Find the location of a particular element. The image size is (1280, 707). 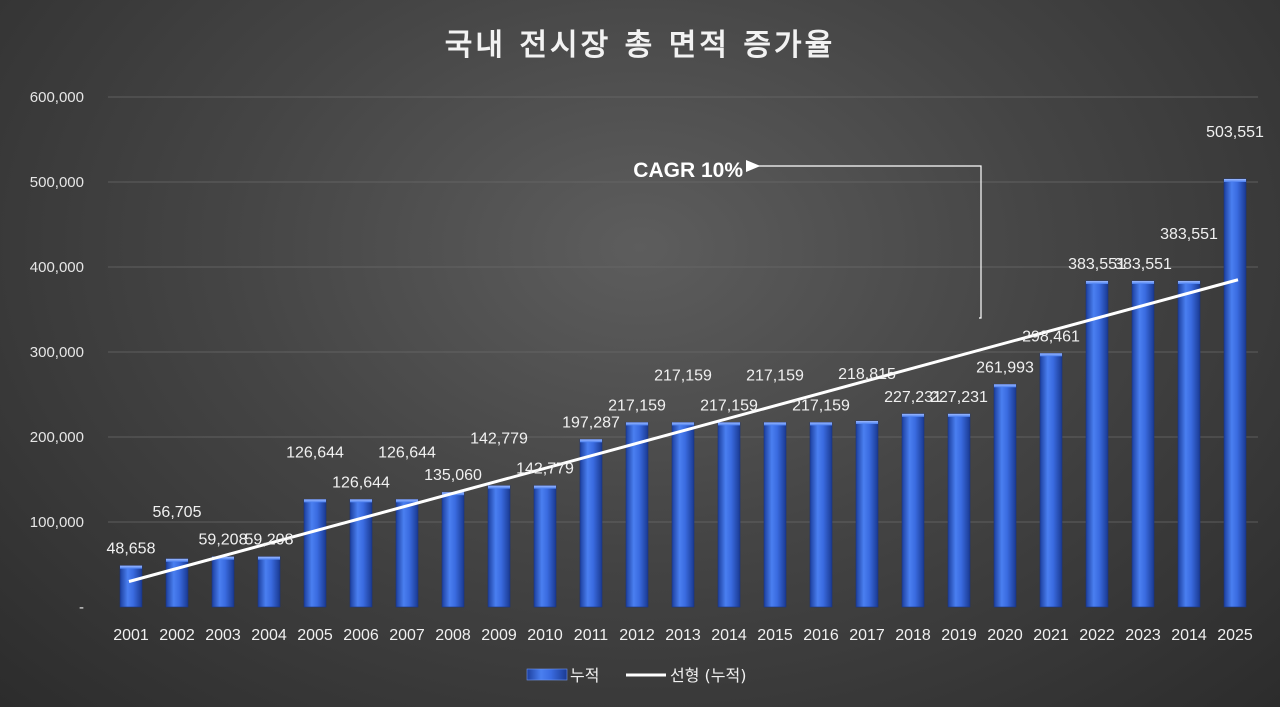

x-tick-label: 2013 is located at coordinates (683, 635).